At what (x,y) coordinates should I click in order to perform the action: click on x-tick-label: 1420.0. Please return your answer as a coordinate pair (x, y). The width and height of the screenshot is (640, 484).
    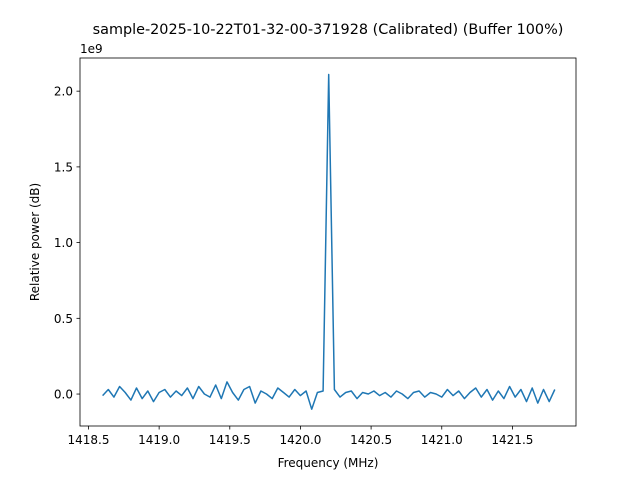
    Looking at the image, I should click on (300, 440).